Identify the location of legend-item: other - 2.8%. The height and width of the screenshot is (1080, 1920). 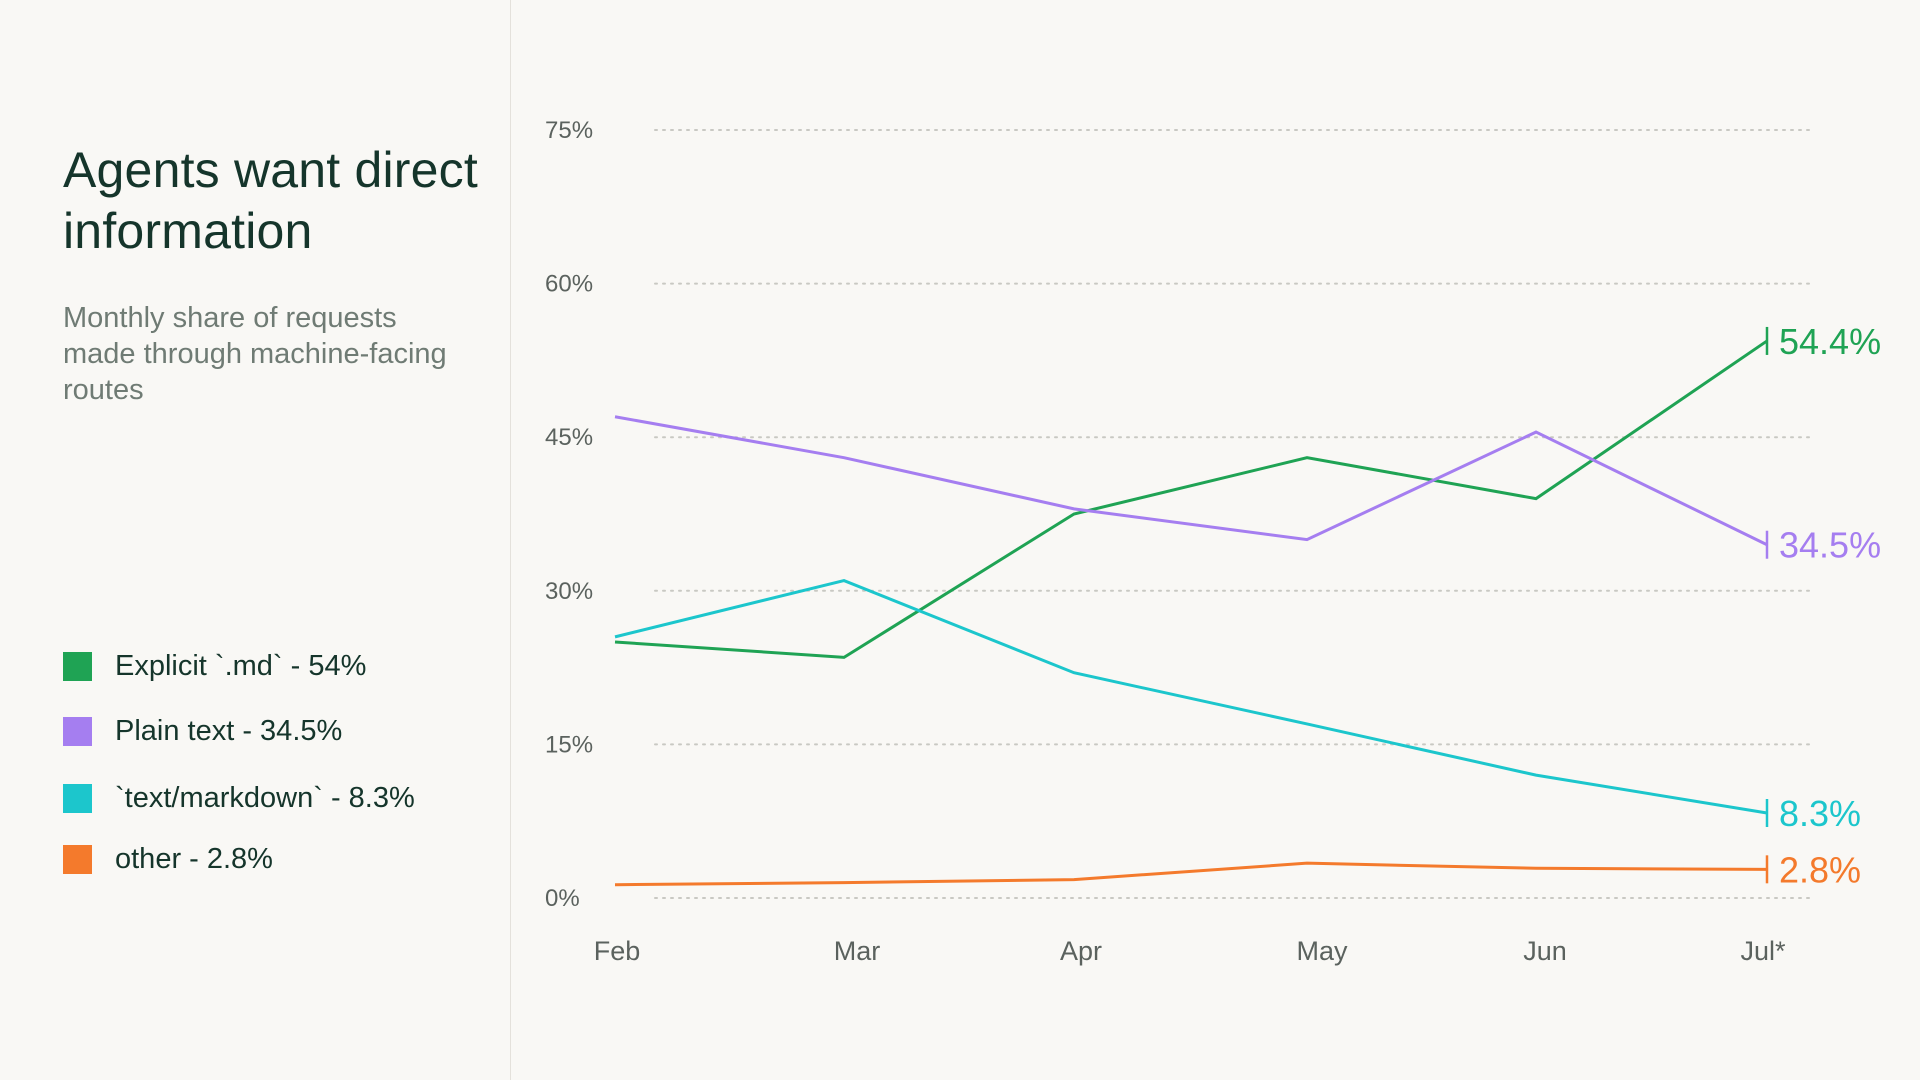
(168, 859).